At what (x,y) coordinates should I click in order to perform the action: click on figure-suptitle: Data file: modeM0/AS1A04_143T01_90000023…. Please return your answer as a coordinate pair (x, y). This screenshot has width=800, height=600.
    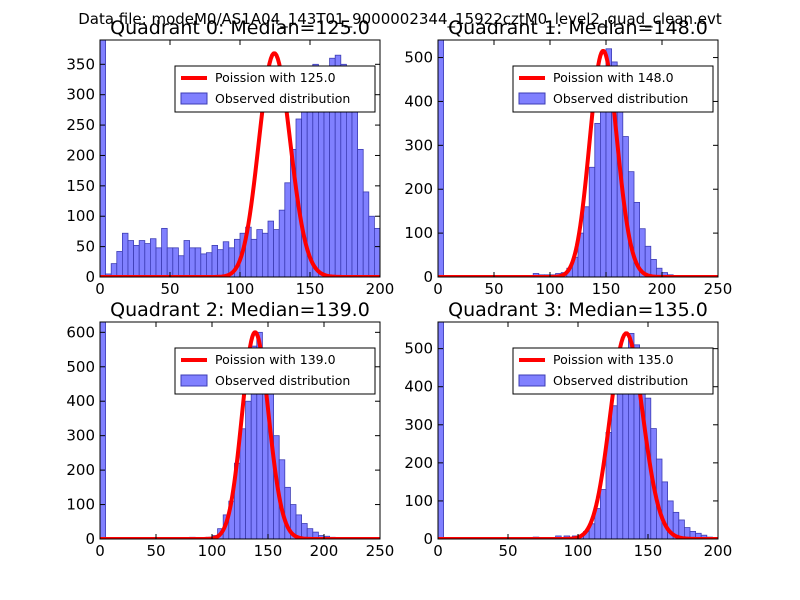
    Looking at the image, I should click on (400, 19).